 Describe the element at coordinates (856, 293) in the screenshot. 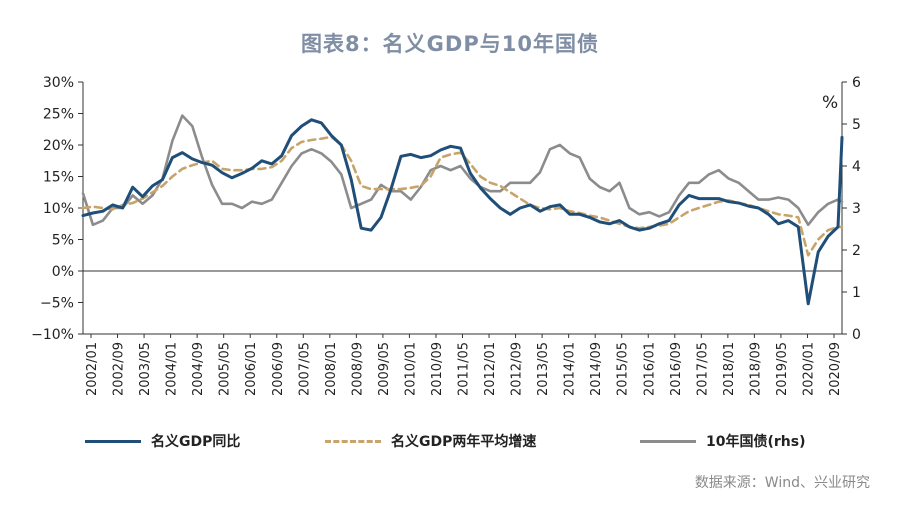

I see `right-axis-tick-label: 1` at that location.